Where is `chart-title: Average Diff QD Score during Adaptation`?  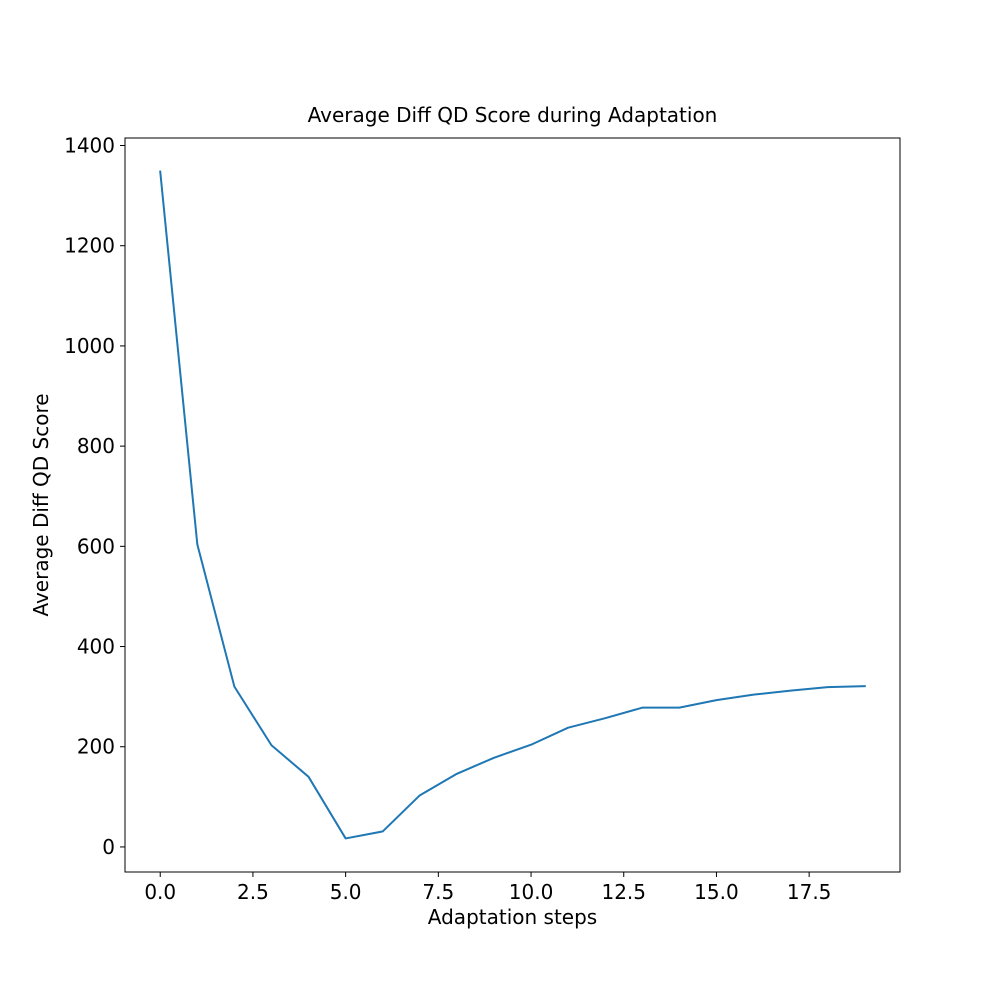 chart-title: Average Diff QD Score during Adaptation is located at coordinates (513, 115).